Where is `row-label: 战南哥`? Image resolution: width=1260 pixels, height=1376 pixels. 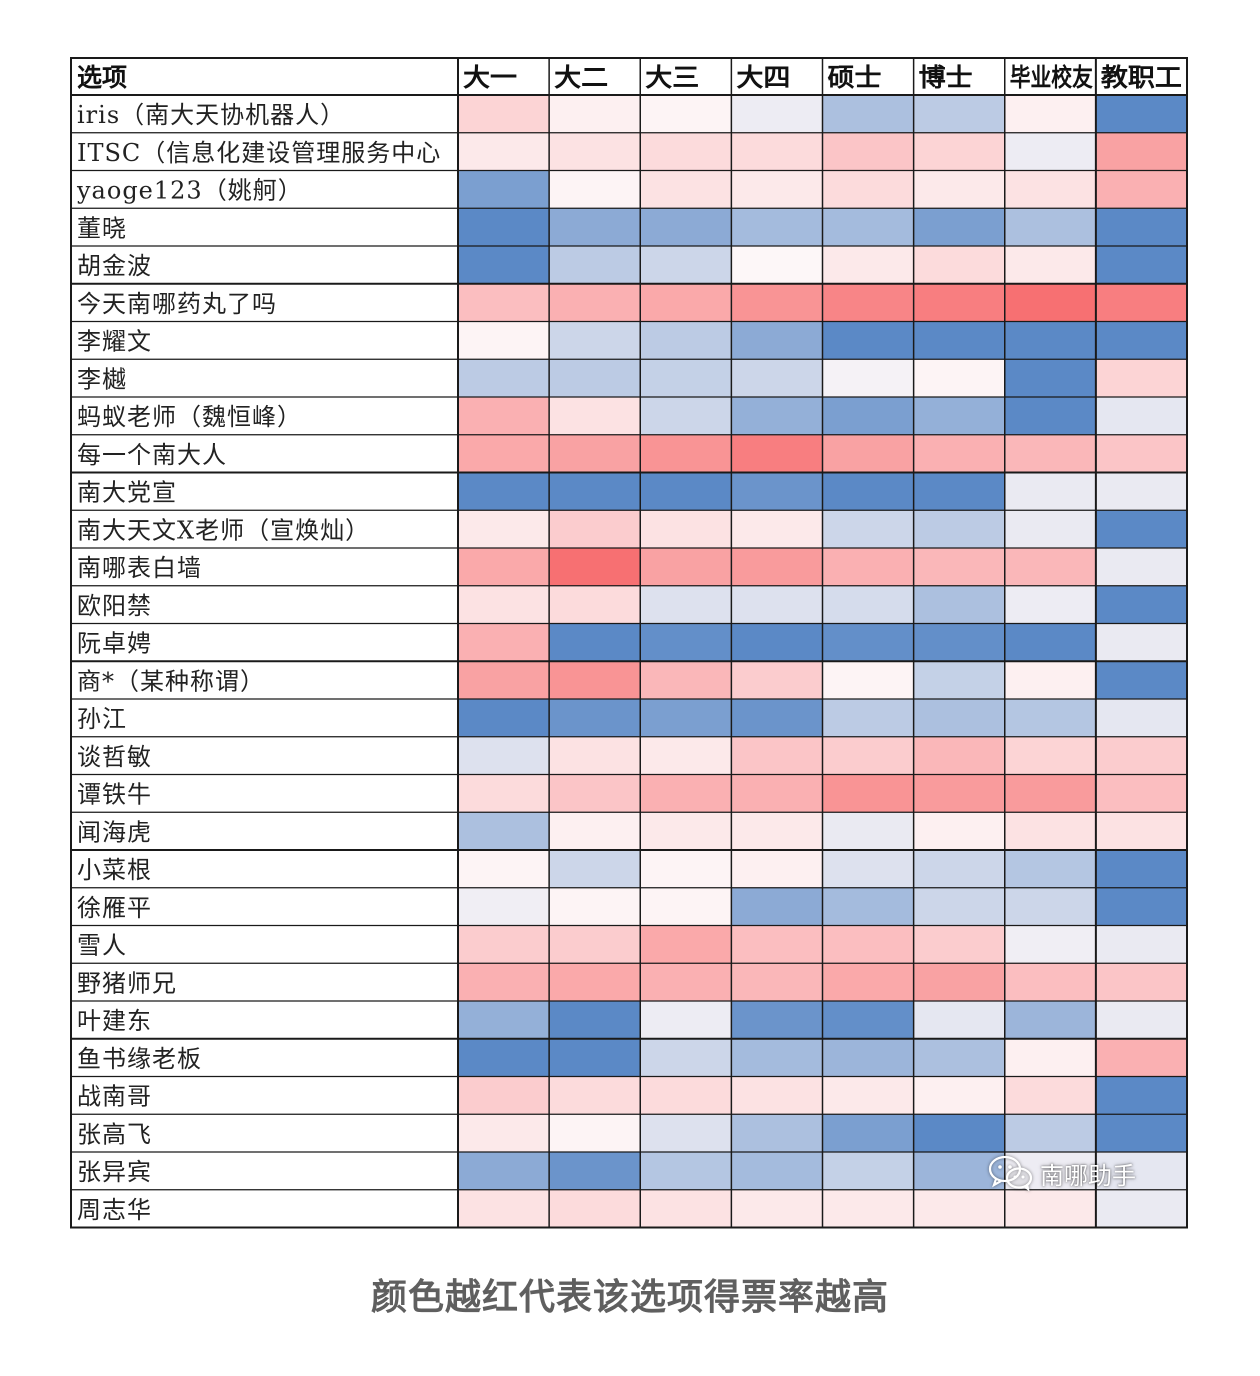
row-label: 战南哥 is located at coordinates (114, 1097).